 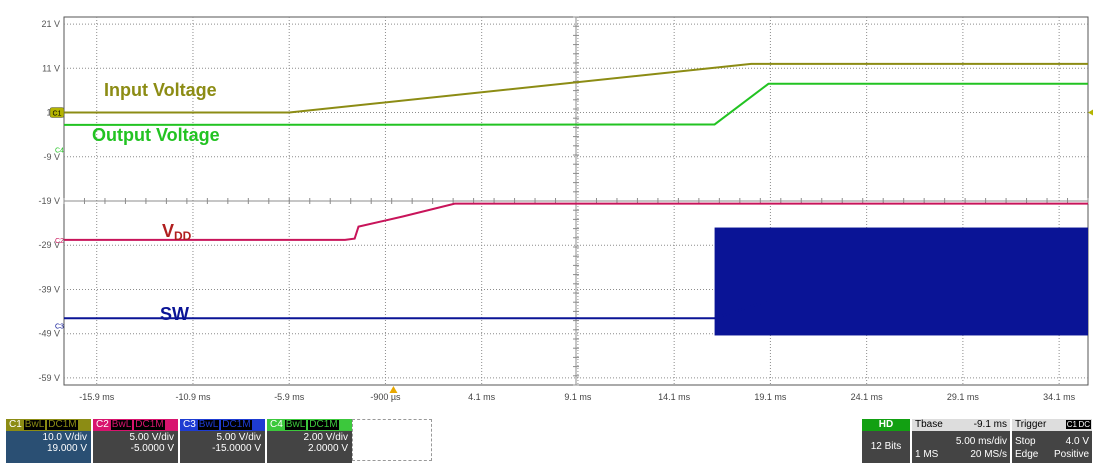 I want to click on trace-input-voltage, so click(x=576, y=88).